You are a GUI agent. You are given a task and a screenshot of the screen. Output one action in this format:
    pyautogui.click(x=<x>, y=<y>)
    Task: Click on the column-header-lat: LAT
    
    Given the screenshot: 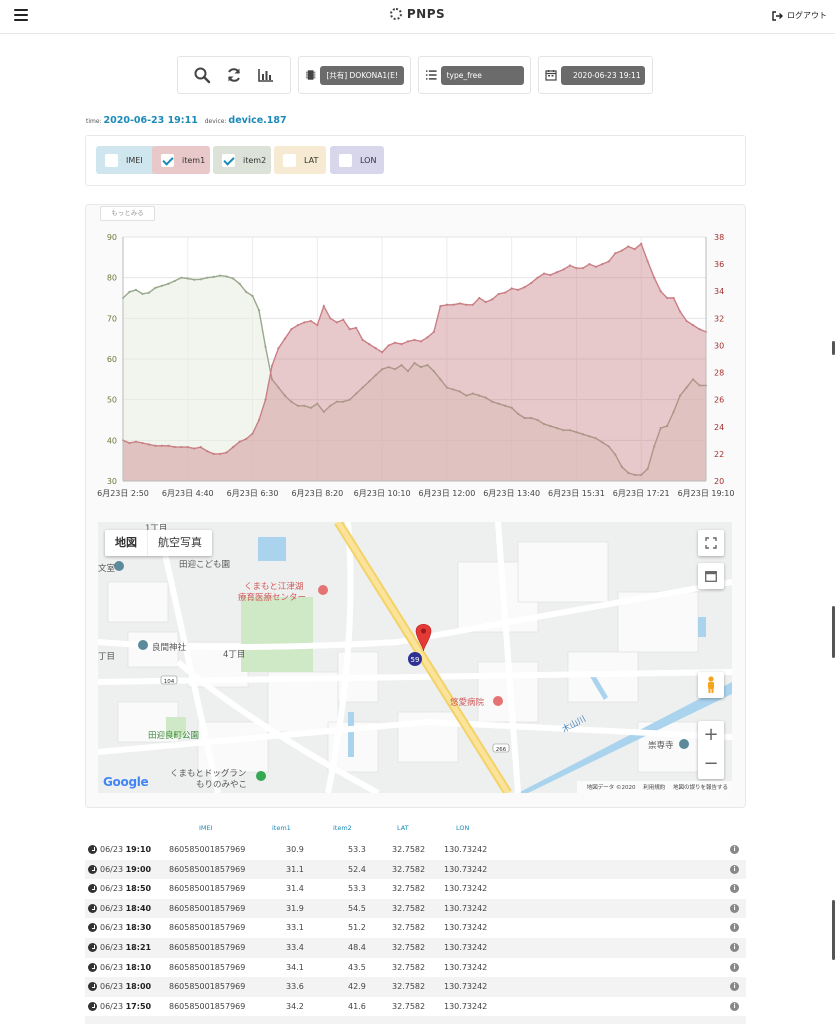 What is the action you would take?
    pyautogui.click(x=403, y=828)
    